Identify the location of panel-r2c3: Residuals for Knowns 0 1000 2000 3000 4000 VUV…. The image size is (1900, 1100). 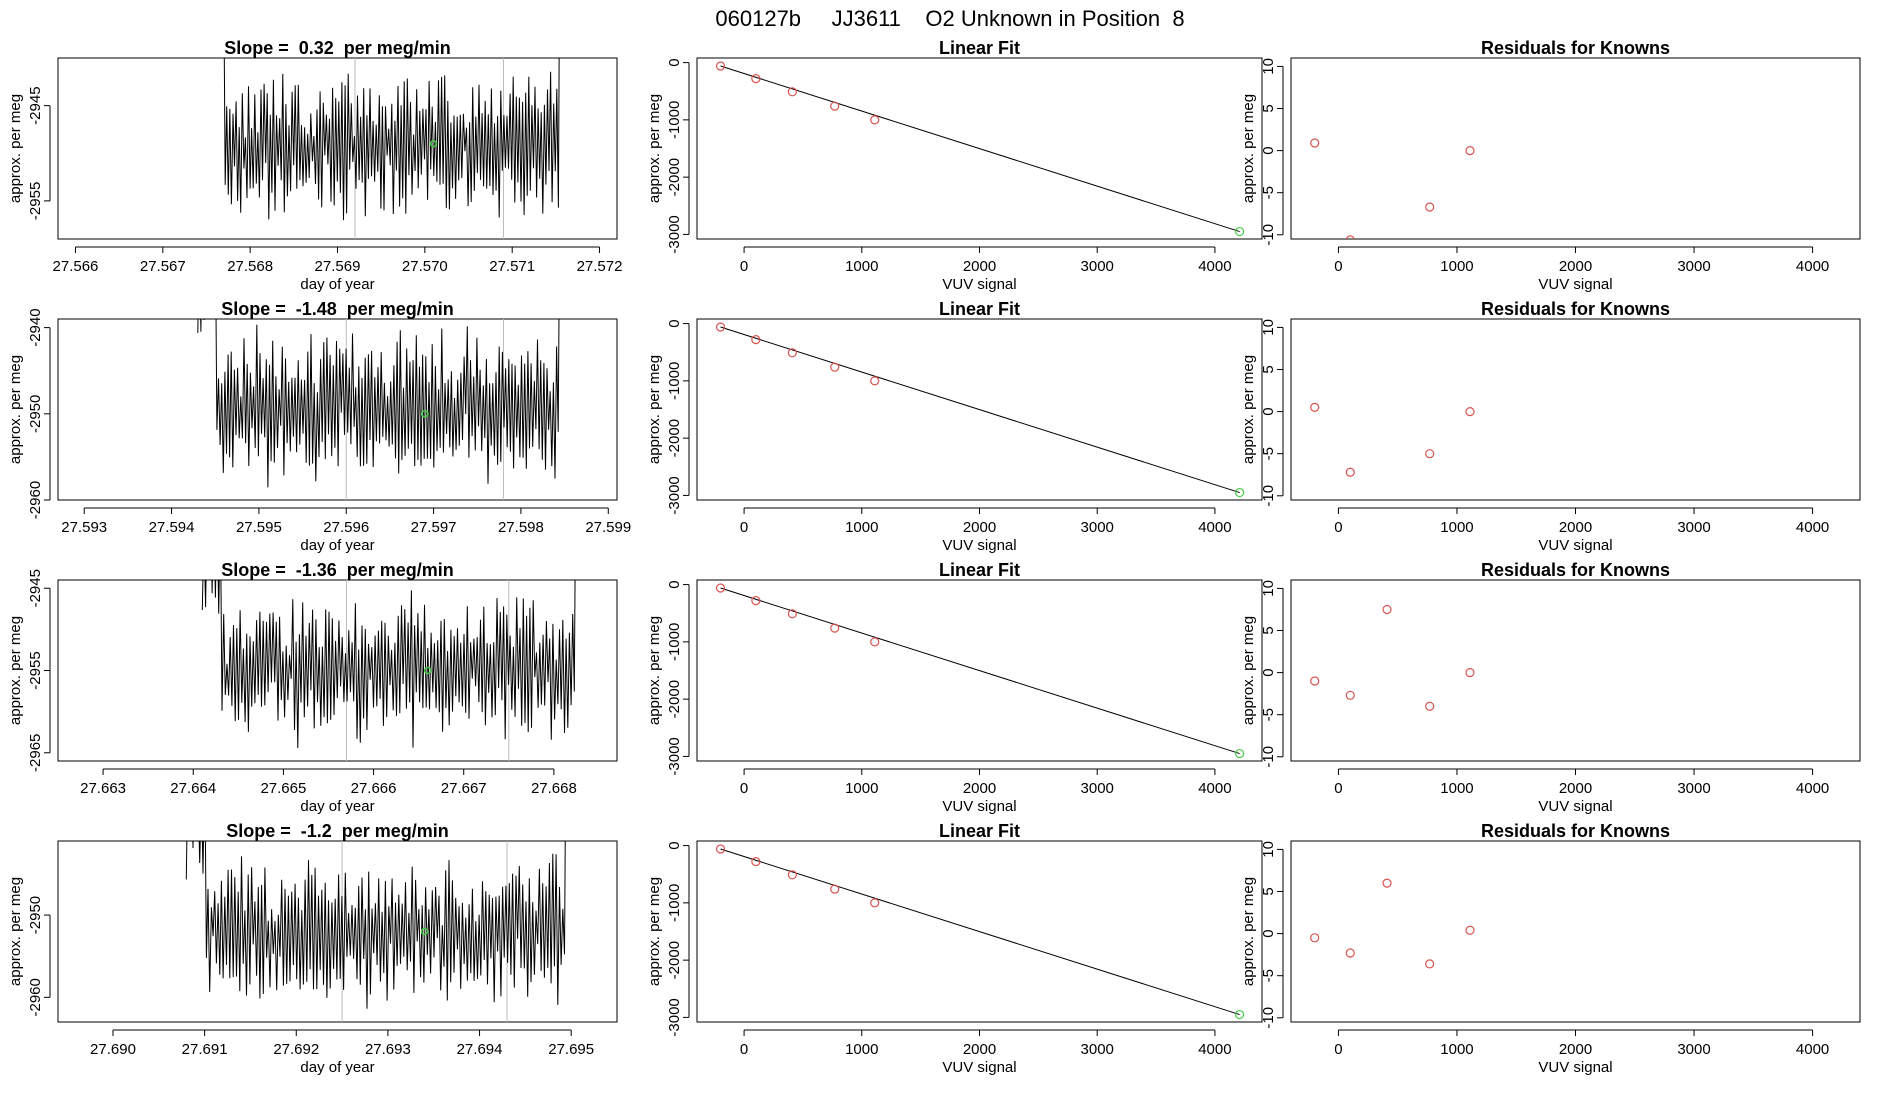
(1550, 426).